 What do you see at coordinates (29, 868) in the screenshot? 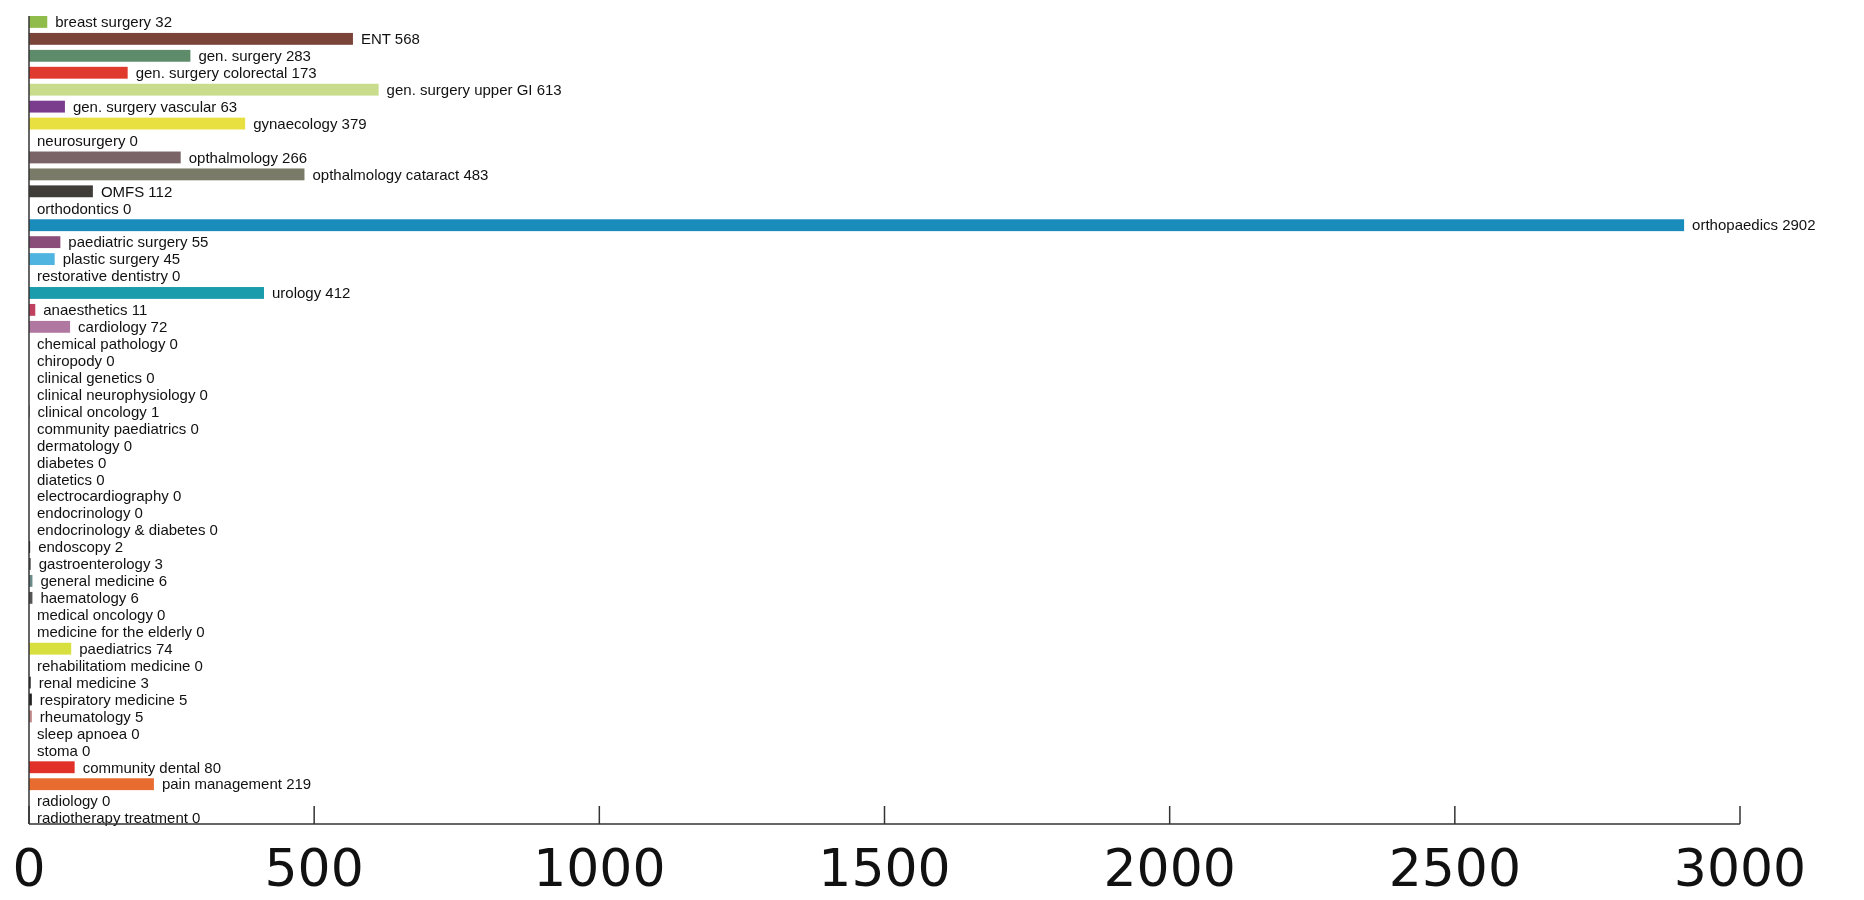
I see `x-tick-label: 0` at bounding box center [29, 868].